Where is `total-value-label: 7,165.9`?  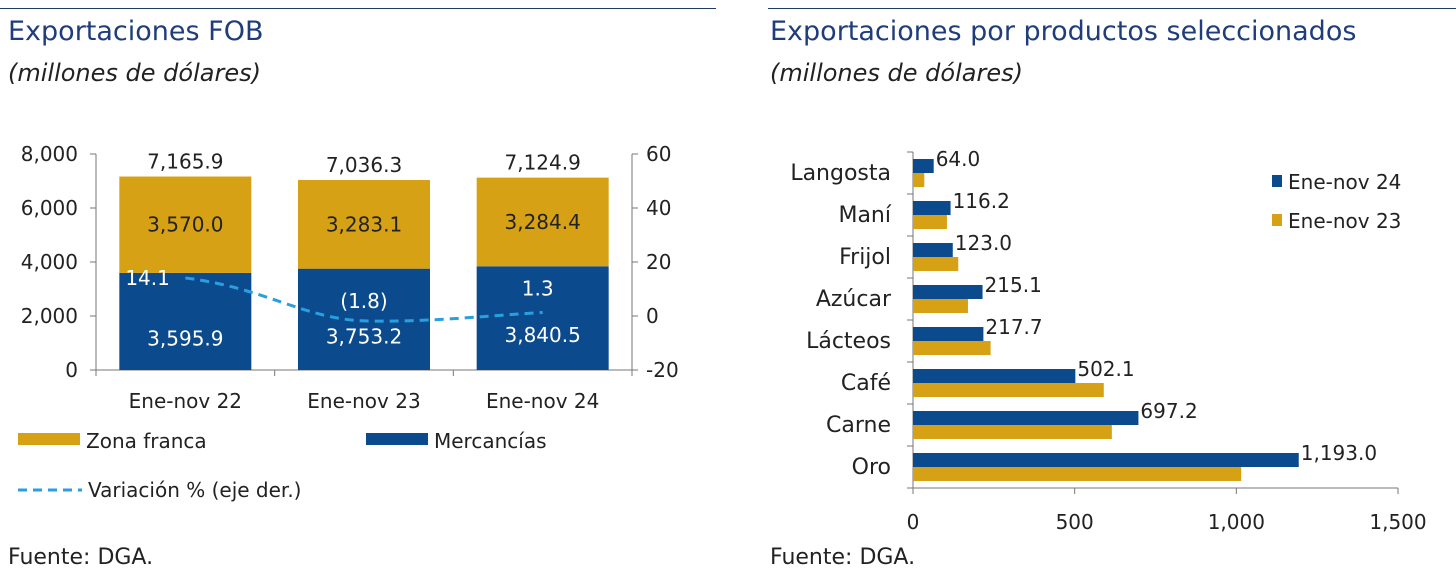 total-value-label: 7,165.9 is located at coordinates (185, 162).